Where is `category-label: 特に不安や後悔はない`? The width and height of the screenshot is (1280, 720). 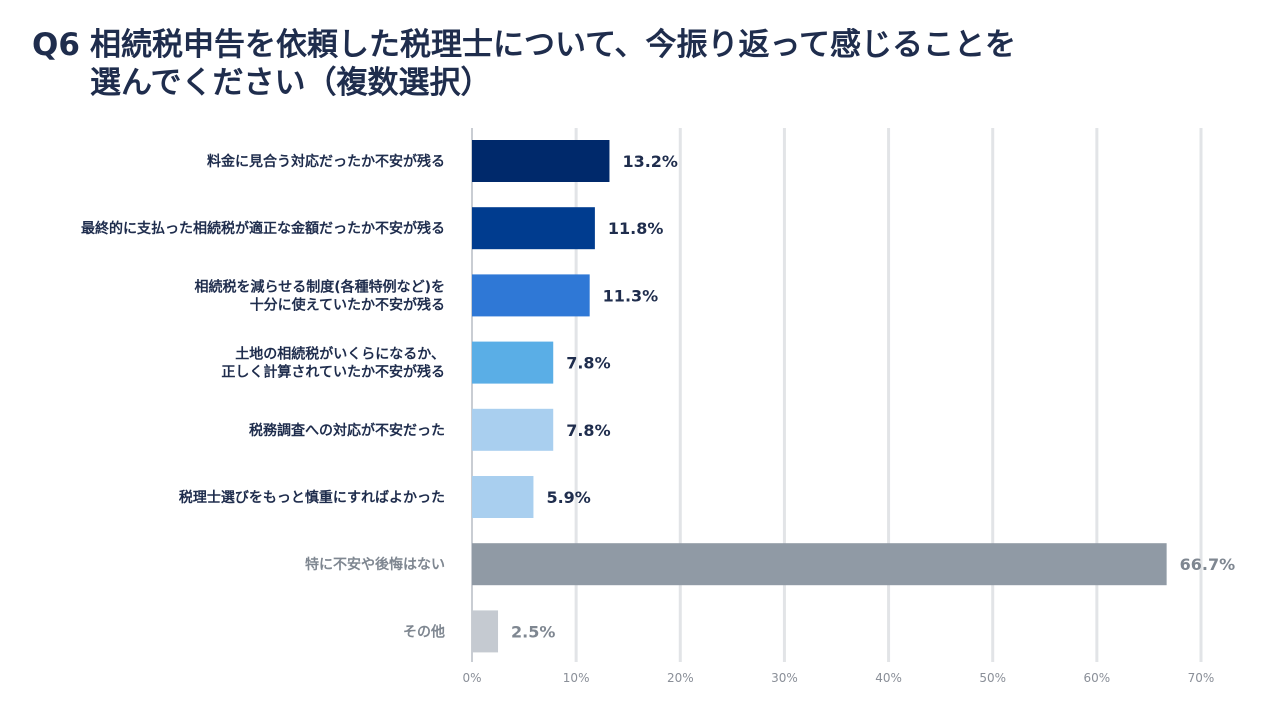
category-label: 特に不安や後悔はない is located at coordinates (375, 564).